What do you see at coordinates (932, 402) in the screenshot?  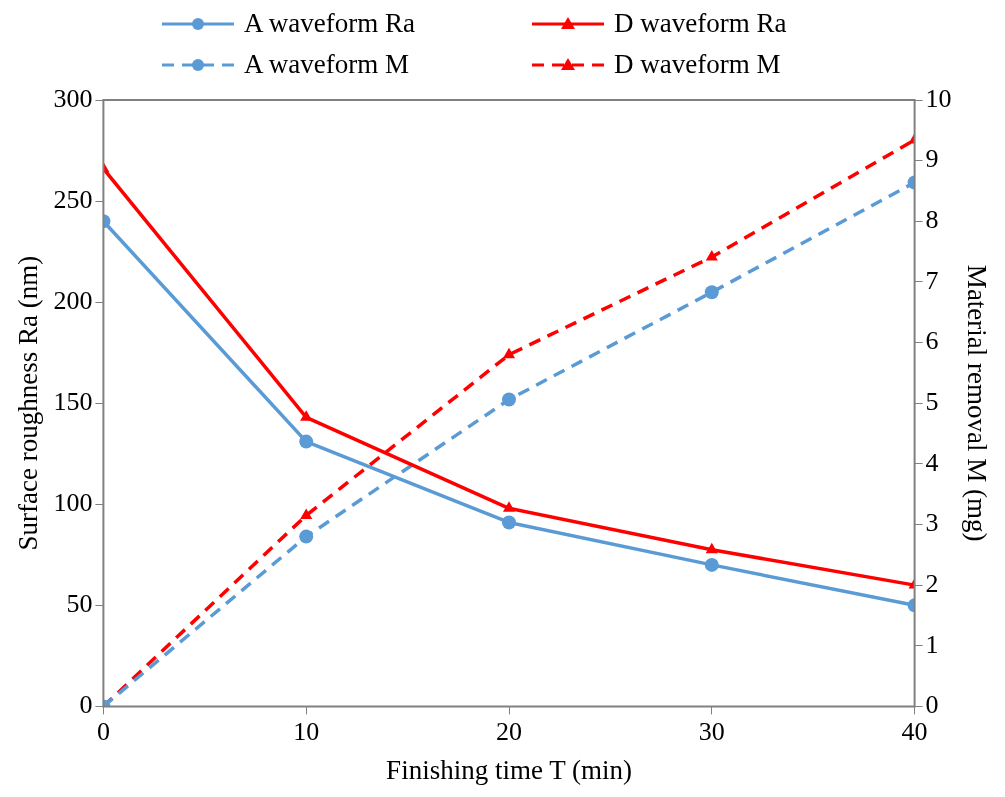 I see `y2-tick-label: 5` at bounding box center [932, 402].